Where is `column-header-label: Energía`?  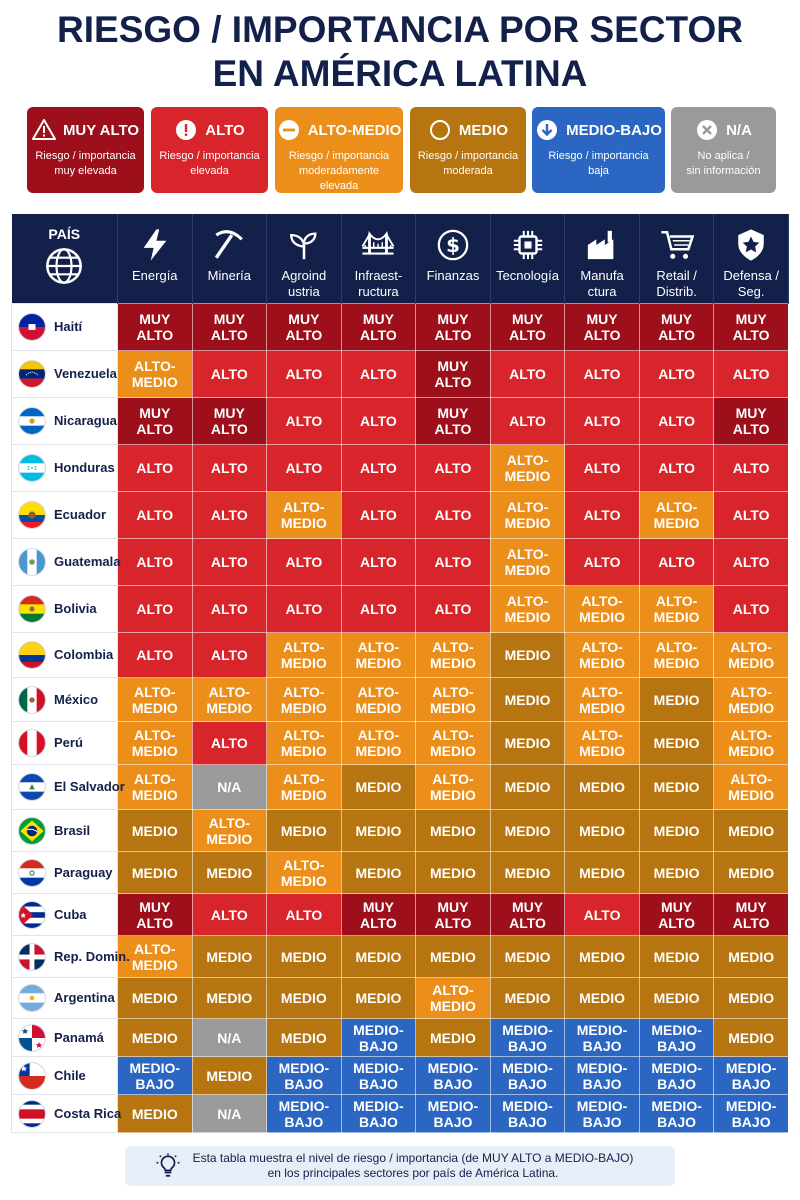 column-header-label: Energía is located at coordinates (155, 275).